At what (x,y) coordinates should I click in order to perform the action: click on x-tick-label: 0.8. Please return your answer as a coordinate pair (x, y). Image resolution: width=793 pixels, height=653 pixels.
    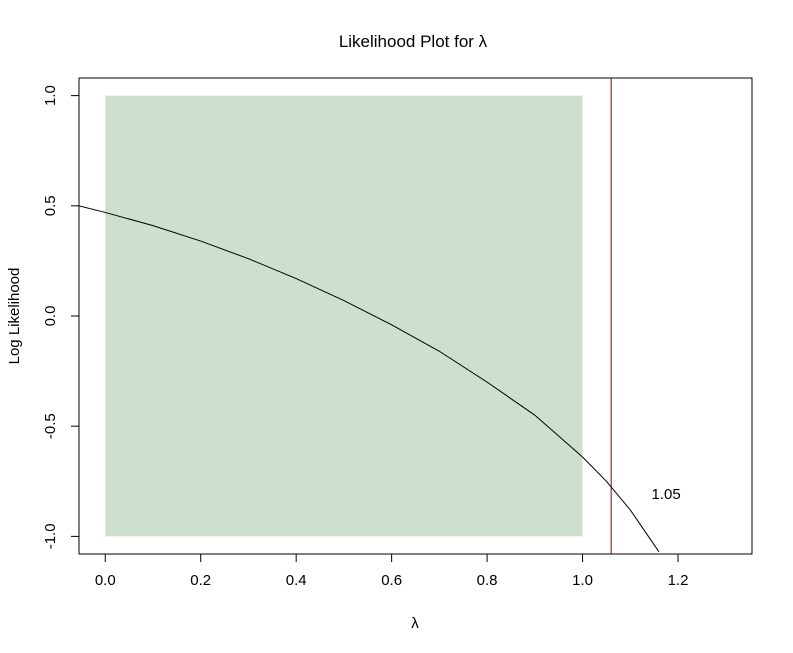
    Looking at the image, I should click on (487, 580).